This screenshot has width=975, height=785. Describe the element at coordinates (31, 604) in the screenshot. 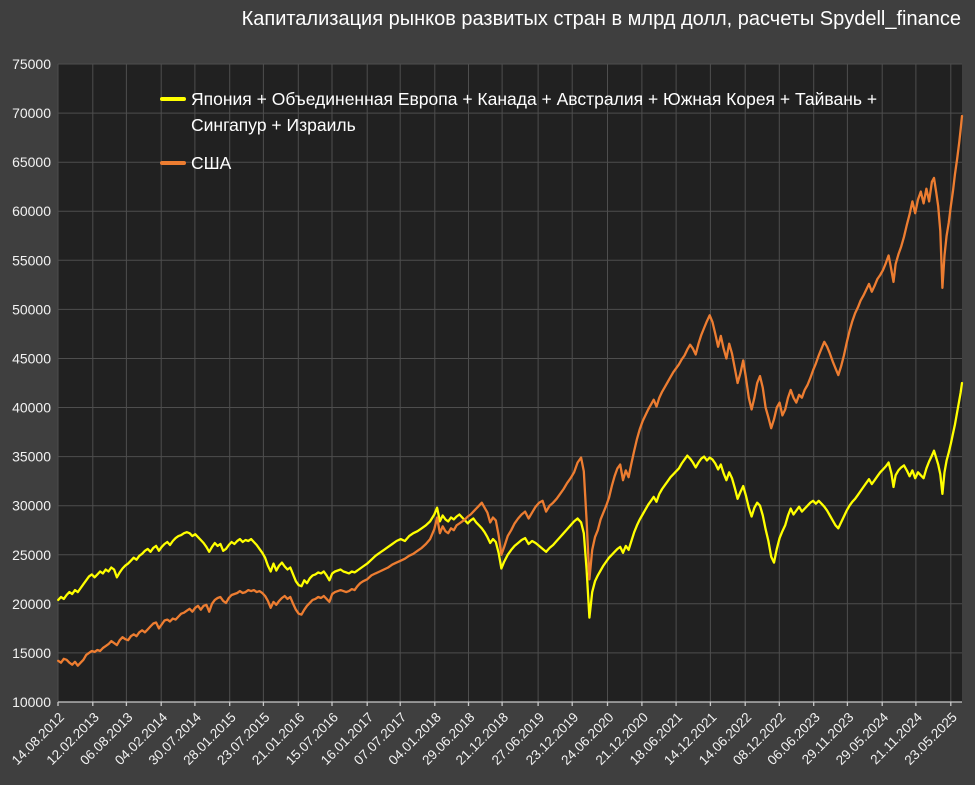

I see `y-tick-label: 20000` at that location.